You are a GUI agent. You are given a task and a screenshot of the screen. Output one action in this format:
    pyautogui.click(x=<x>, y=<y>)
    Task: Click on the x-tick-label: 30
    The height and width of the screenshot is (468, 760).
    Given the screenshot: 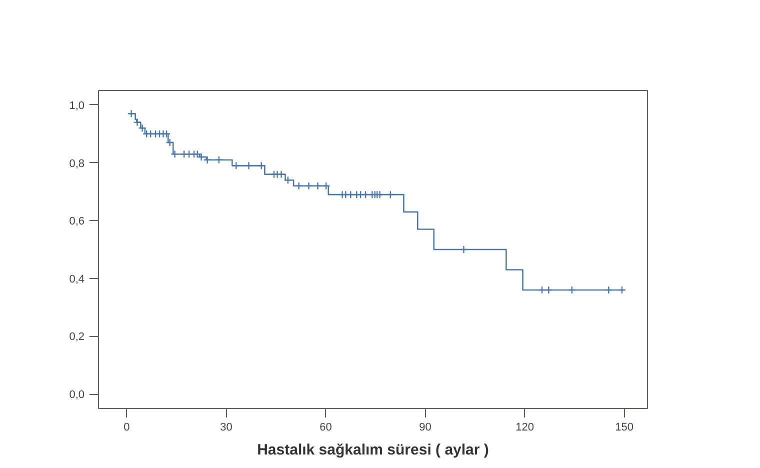 What is the action you would take?
    pyautogui.click(x=226, y=428)
    